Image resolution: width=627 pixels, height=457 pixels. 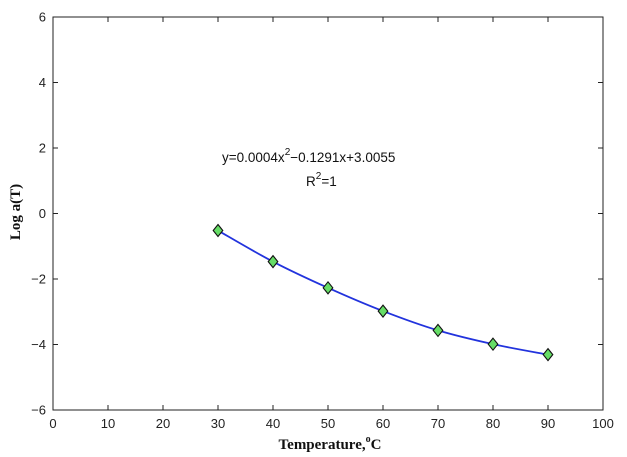 I want to click on x-tick-label: 60, so click(x=383, y=423).